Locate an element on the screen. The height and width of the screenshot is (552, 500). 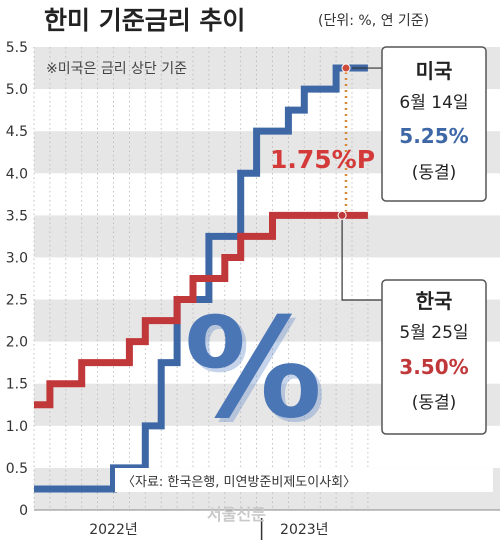
korea-callout-status: (동결) is located at coordinates (434, 403).